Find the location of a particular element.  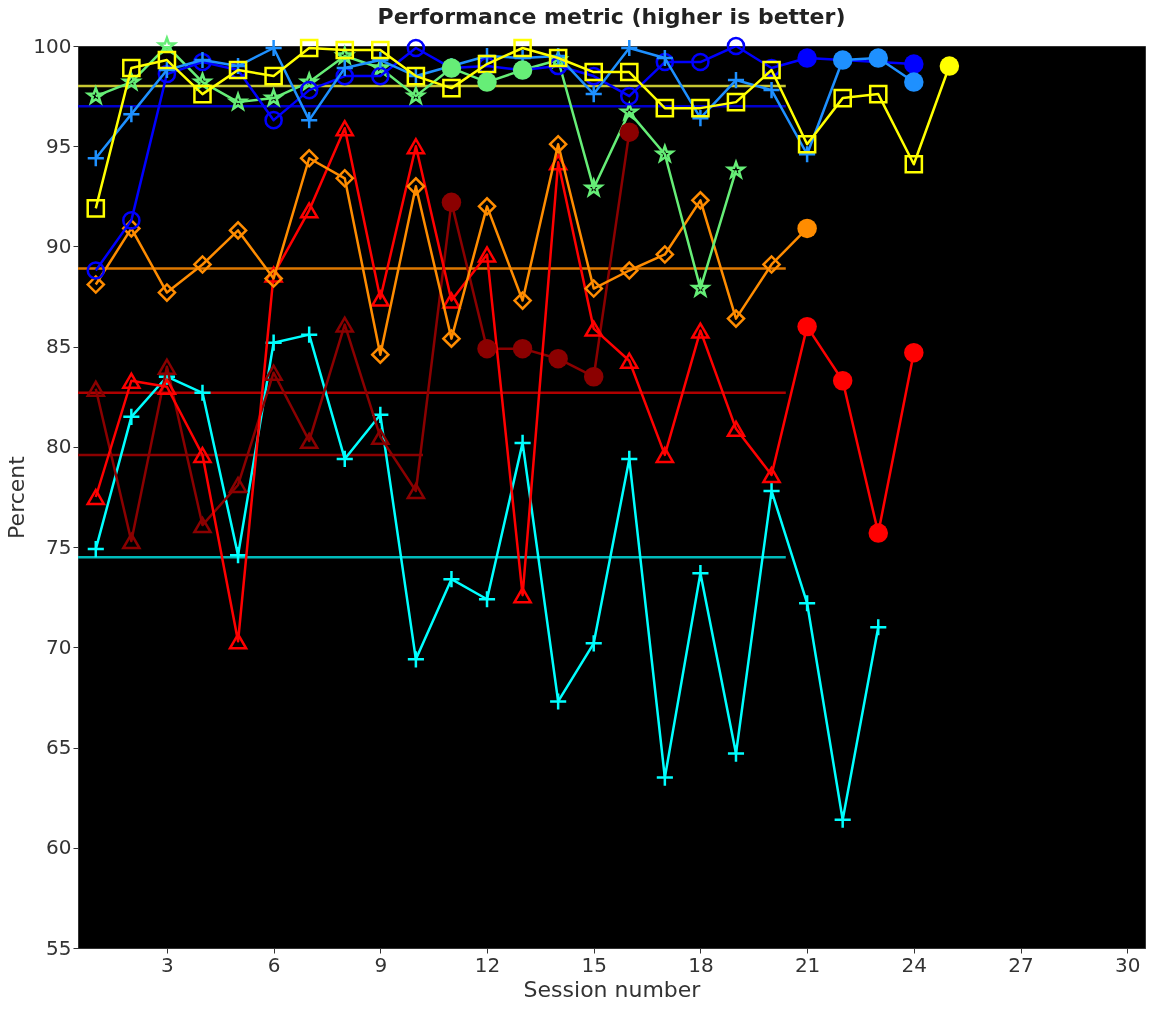

y-tick-label: 95 is located at coordinates (59, 145).